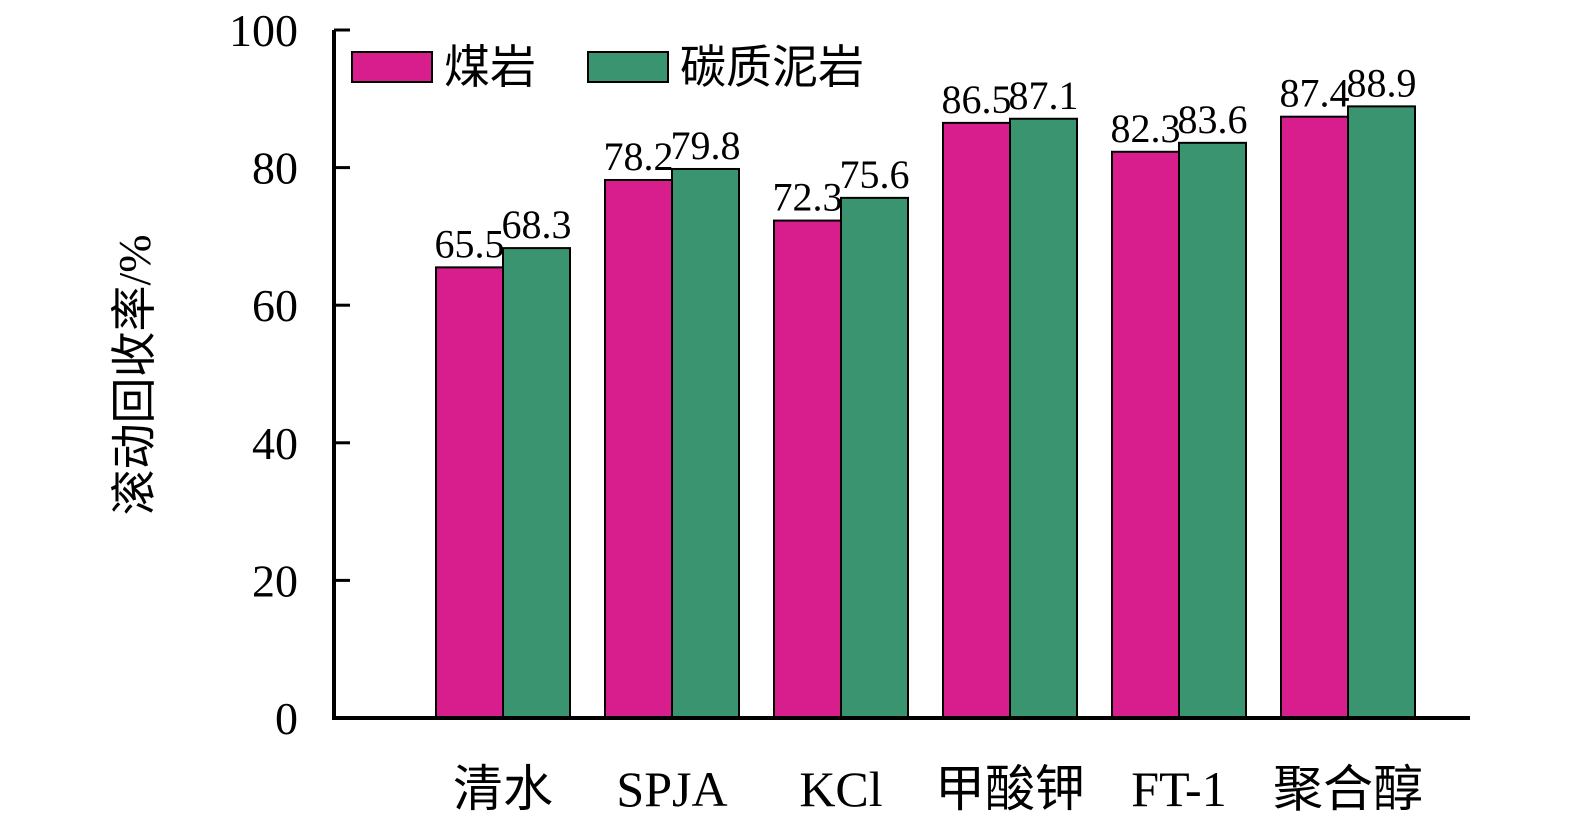 The image size is (1575, 830). I want to click on value-label: 68.3, so click(537, 224).